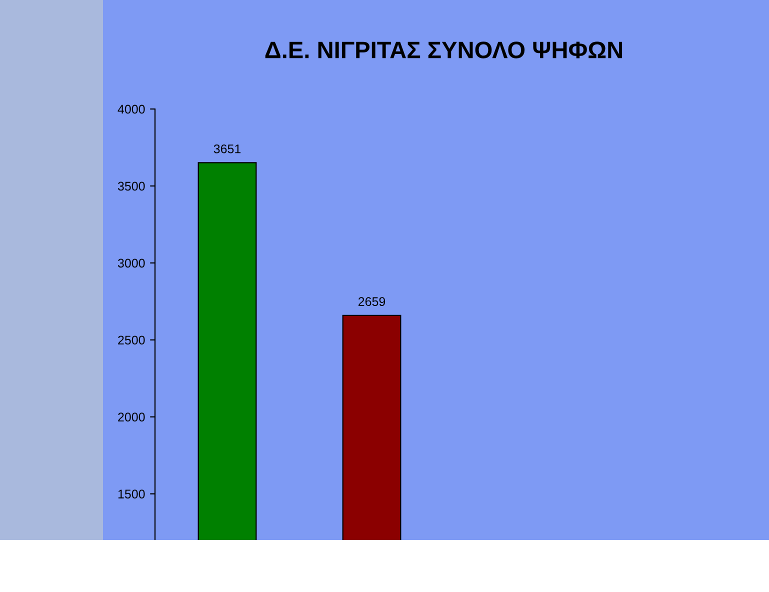 The image size is (769, 592). I want to click on y-tick-label: 4000, so click(131, 109).